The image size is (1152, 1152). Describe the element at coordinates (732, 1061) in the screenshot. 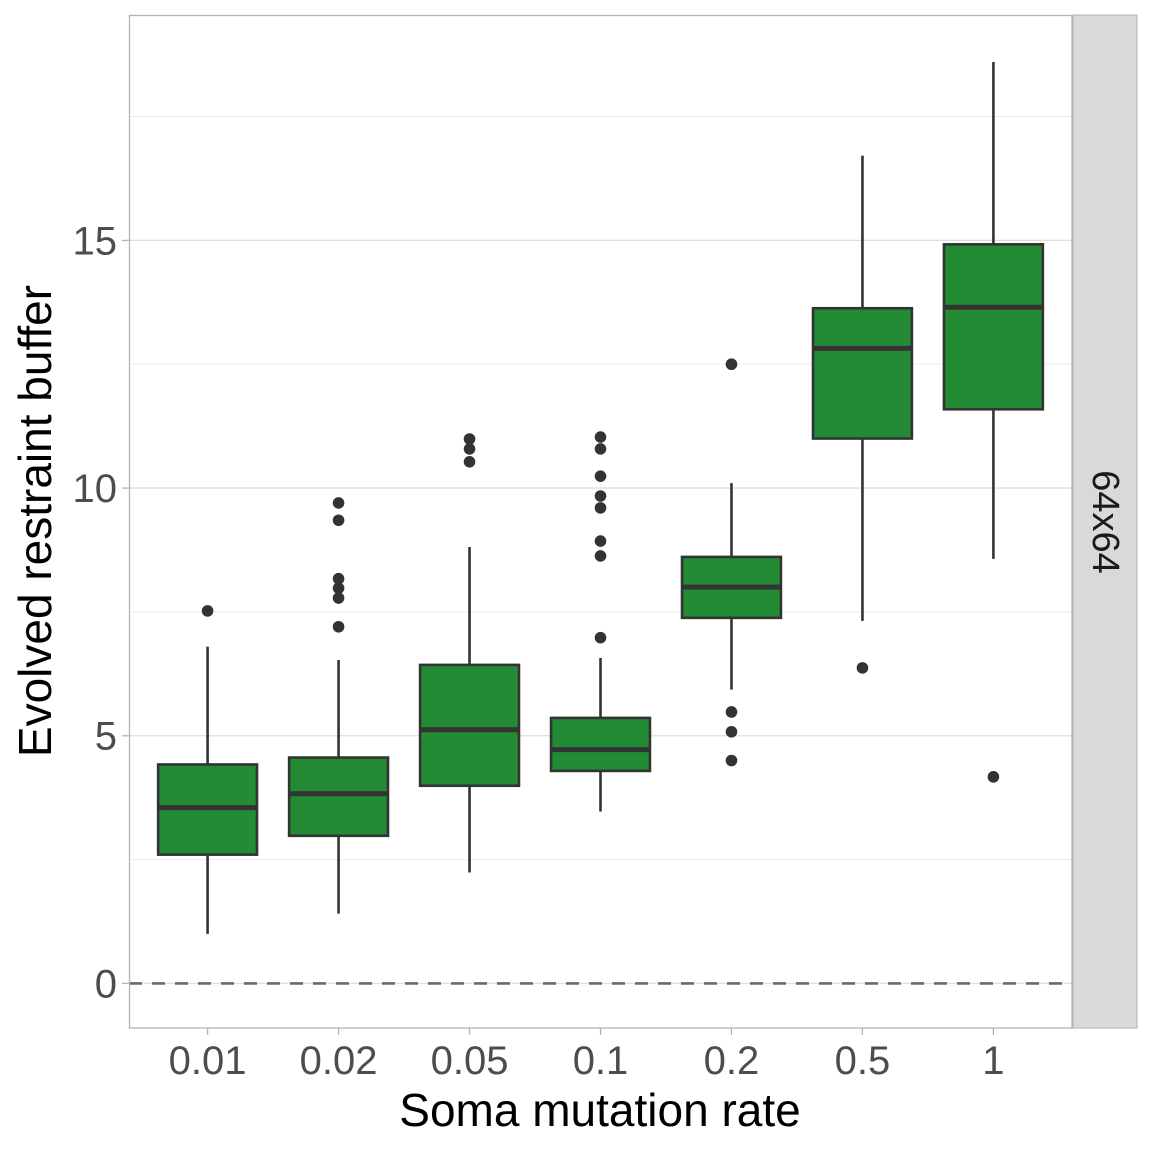

I see `x-tick-label: 0.2` at that location.